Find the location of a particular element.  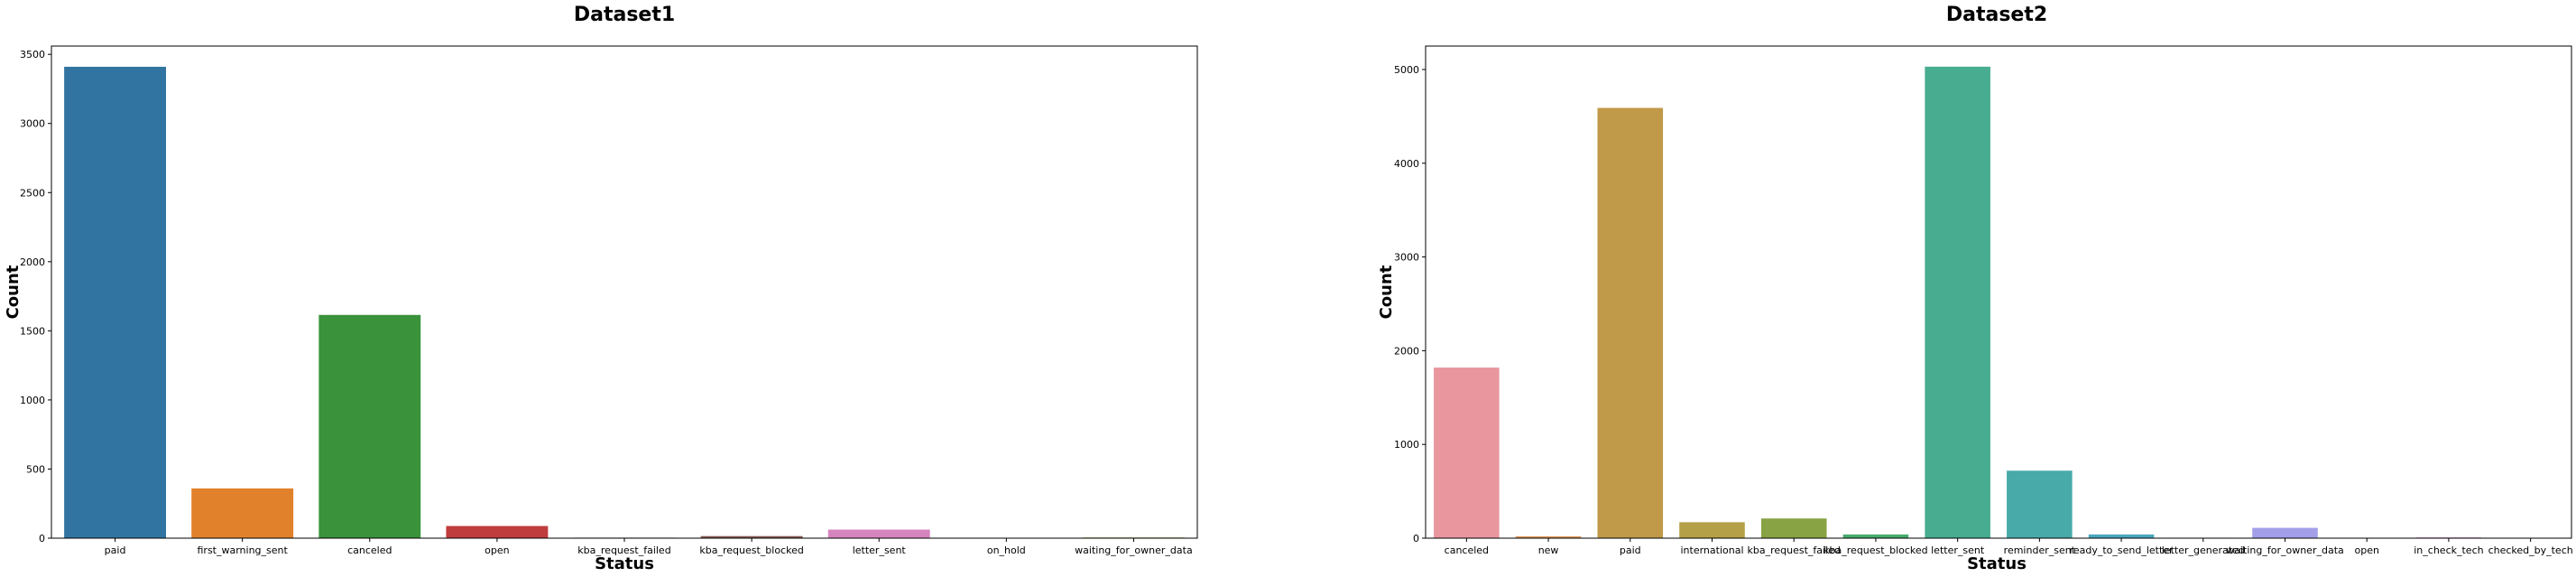

y-tick-label: 500 is located at coordinates (35, 469).